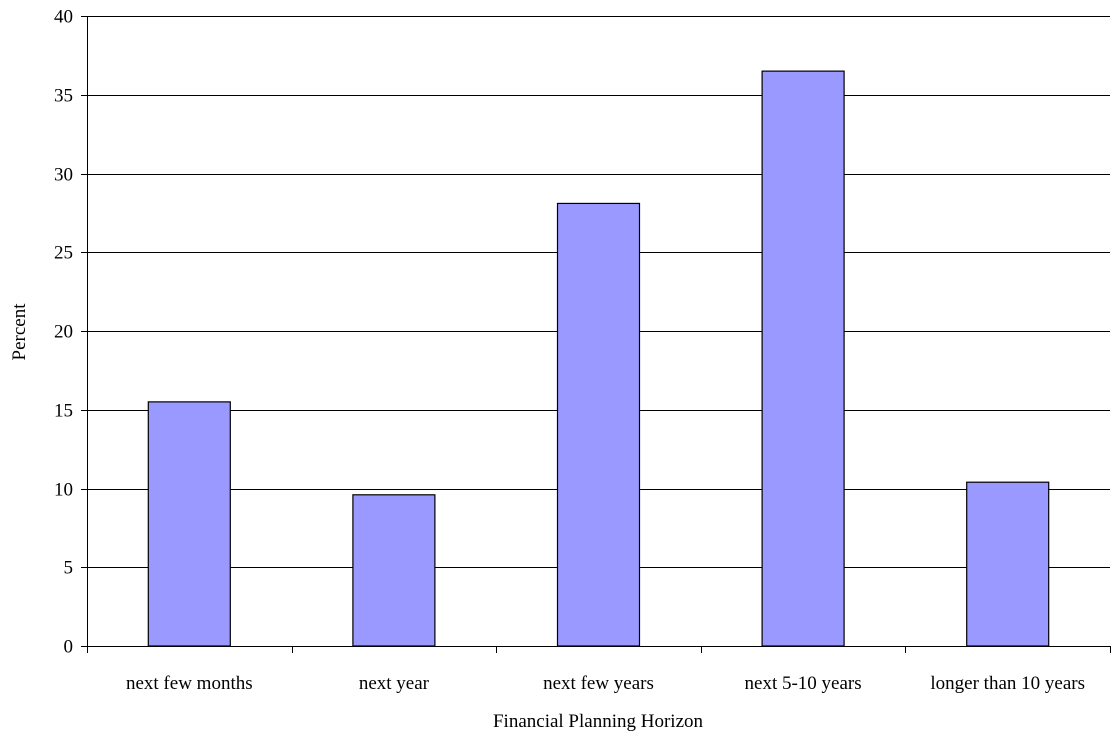 The image size is (1114, 740). What do you see at coordinates (394, 570) in the screenshot?
I see `bar-next-year` at bounding box center [394, 570].